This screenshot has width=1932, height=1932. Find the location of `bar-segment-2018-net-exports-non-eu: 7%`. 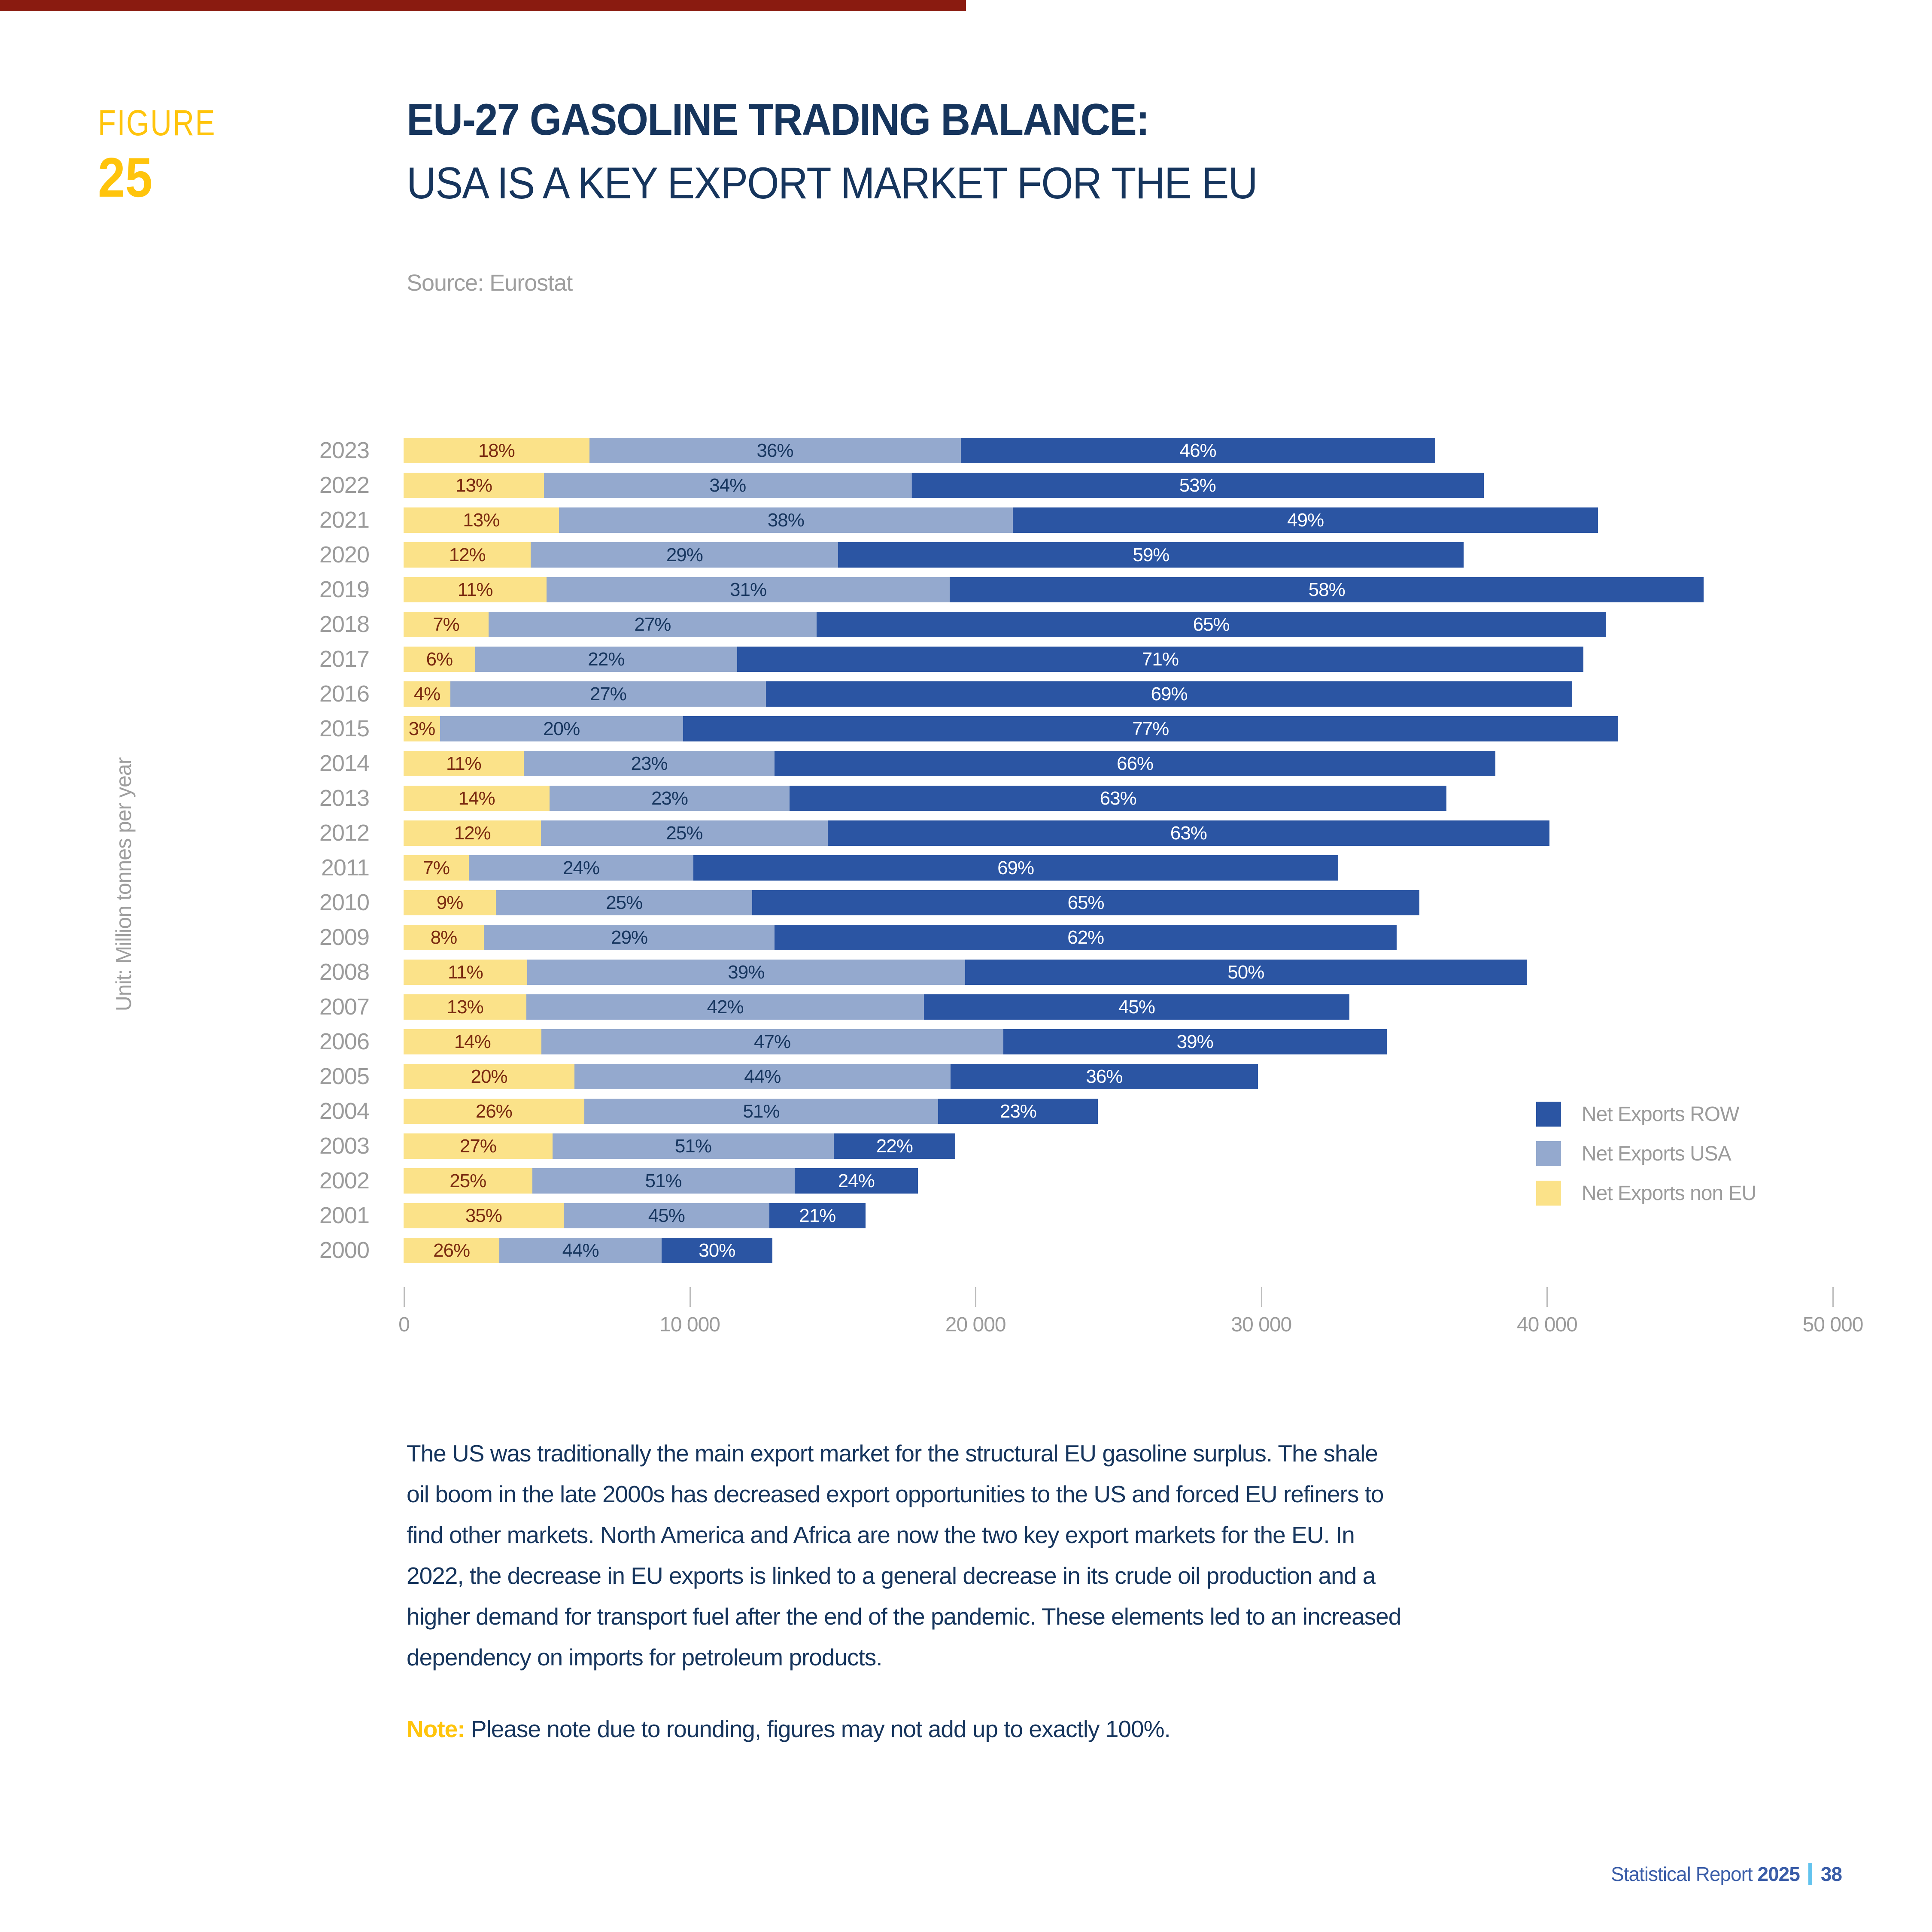

bar-segment-2018-net-exports-non-eu: 7% is located at coordinates (446, 625).